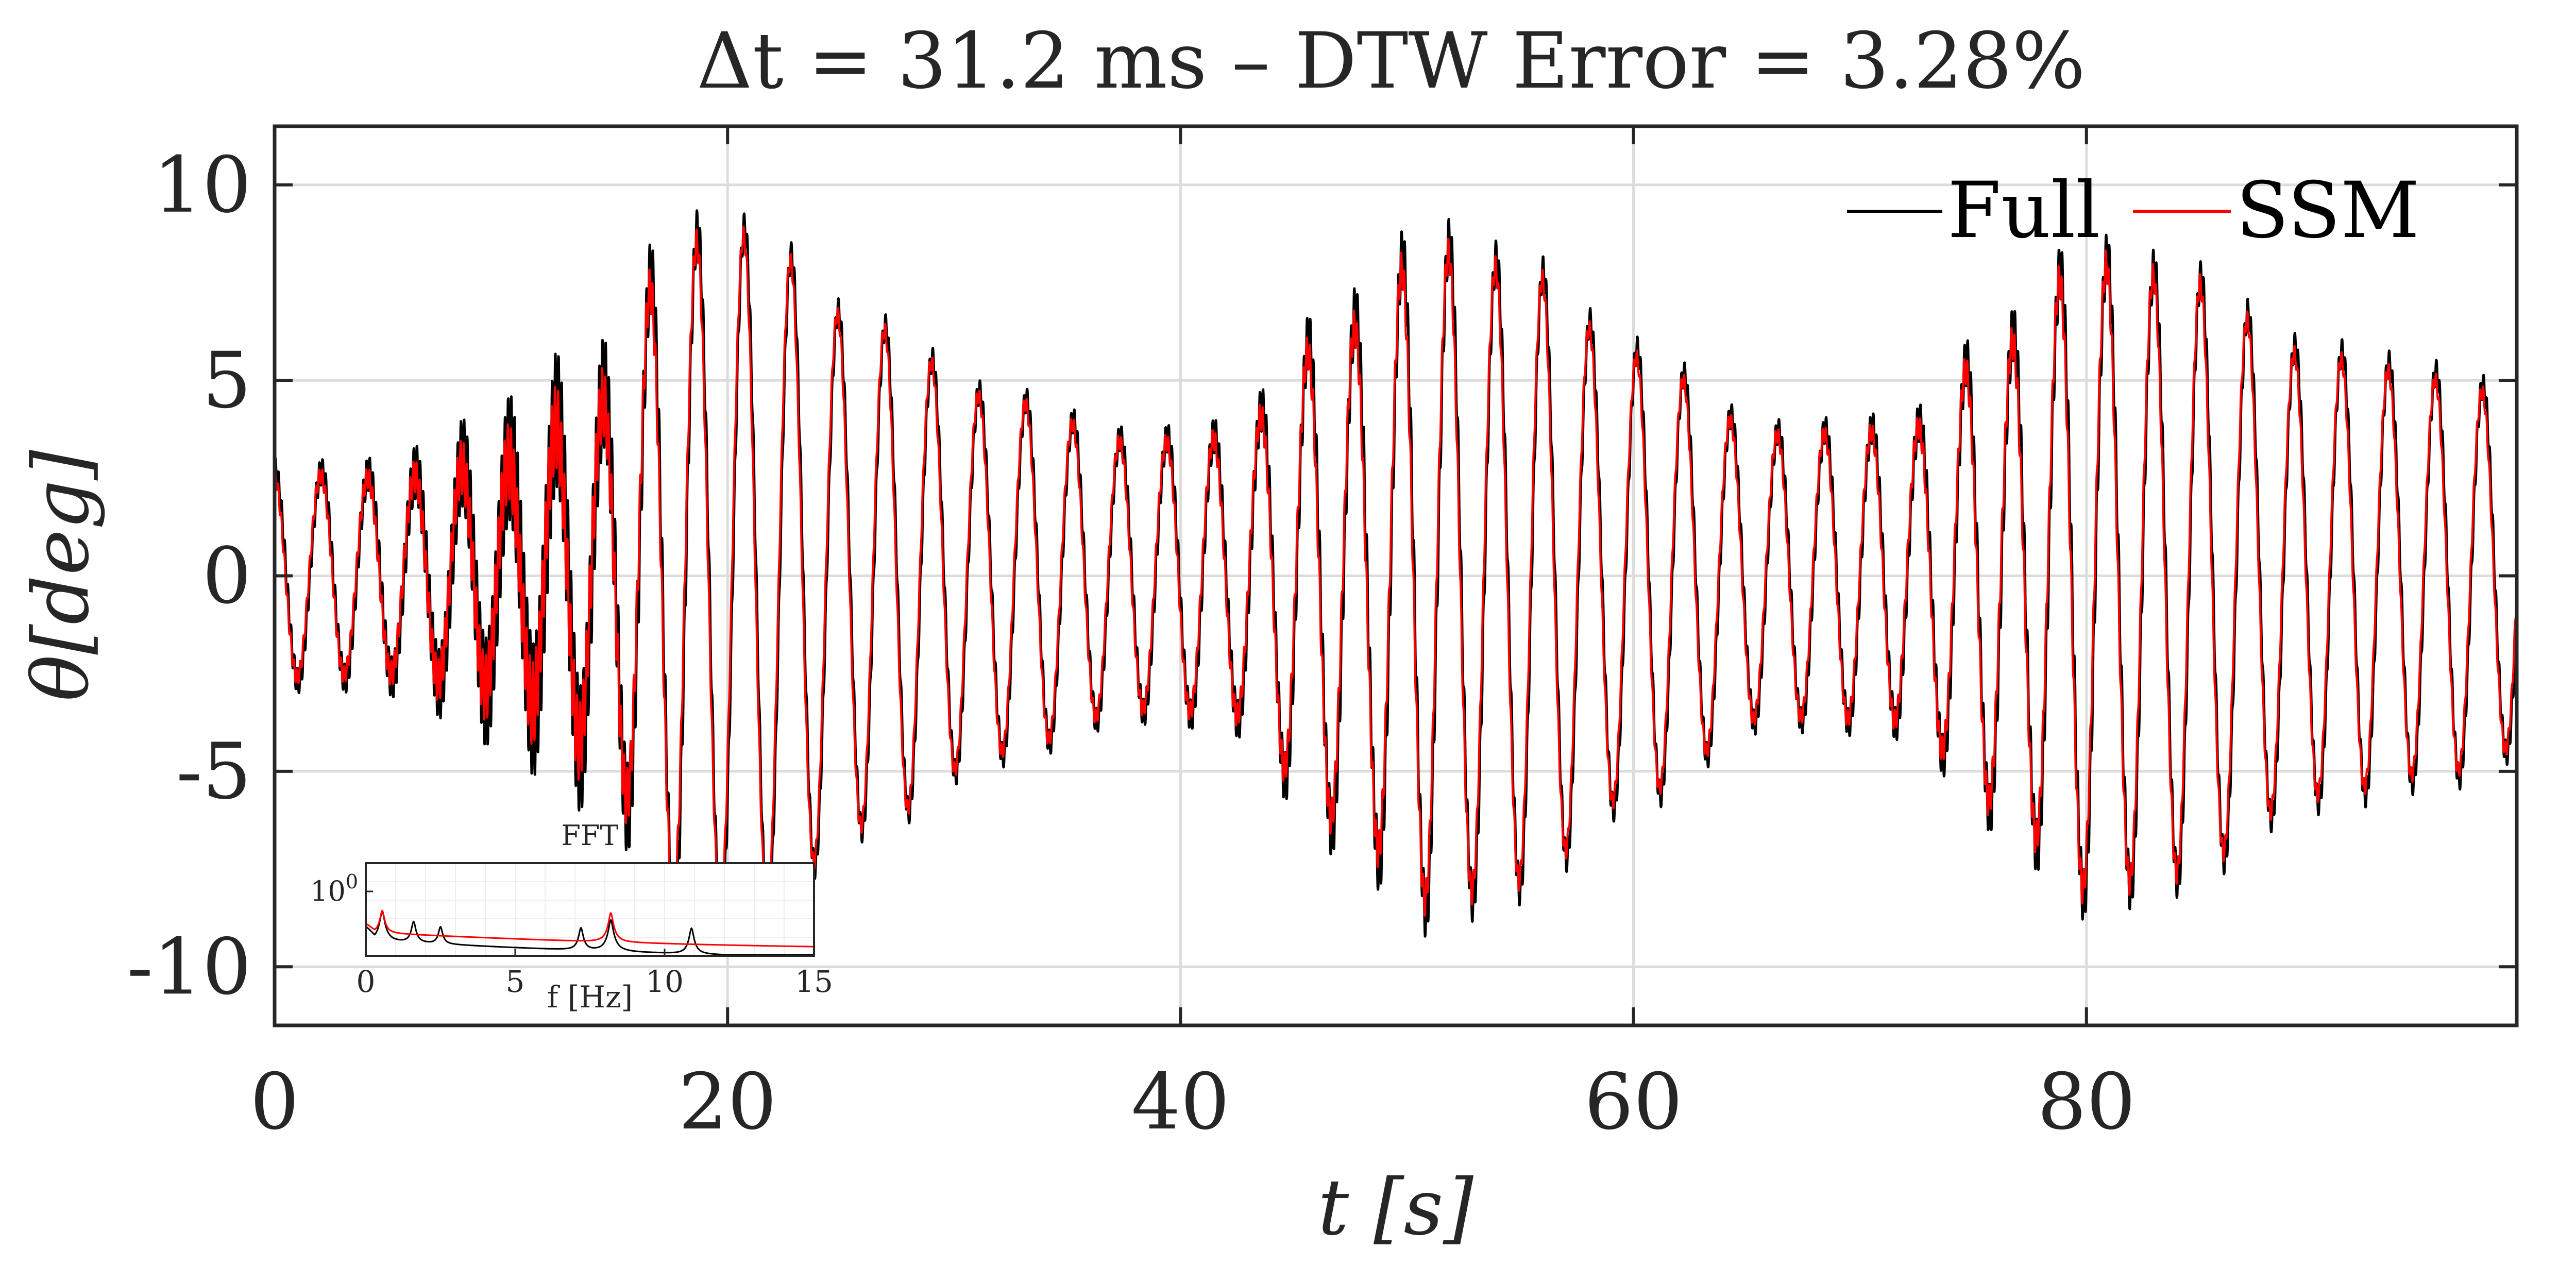 The width and height of the screenshot is (2576, 1265). I want to click on fft-ticks: 0 5 10 15, so click(595, 944).